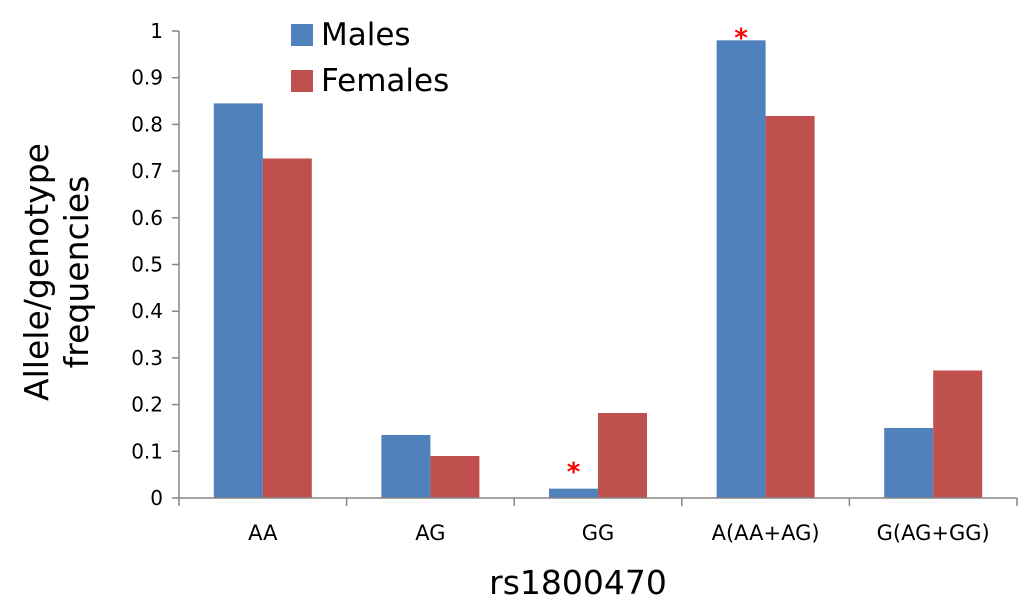 This screenshot has height=609, width=1032. I want to click on legend-swatch-males, so click(302, 35).